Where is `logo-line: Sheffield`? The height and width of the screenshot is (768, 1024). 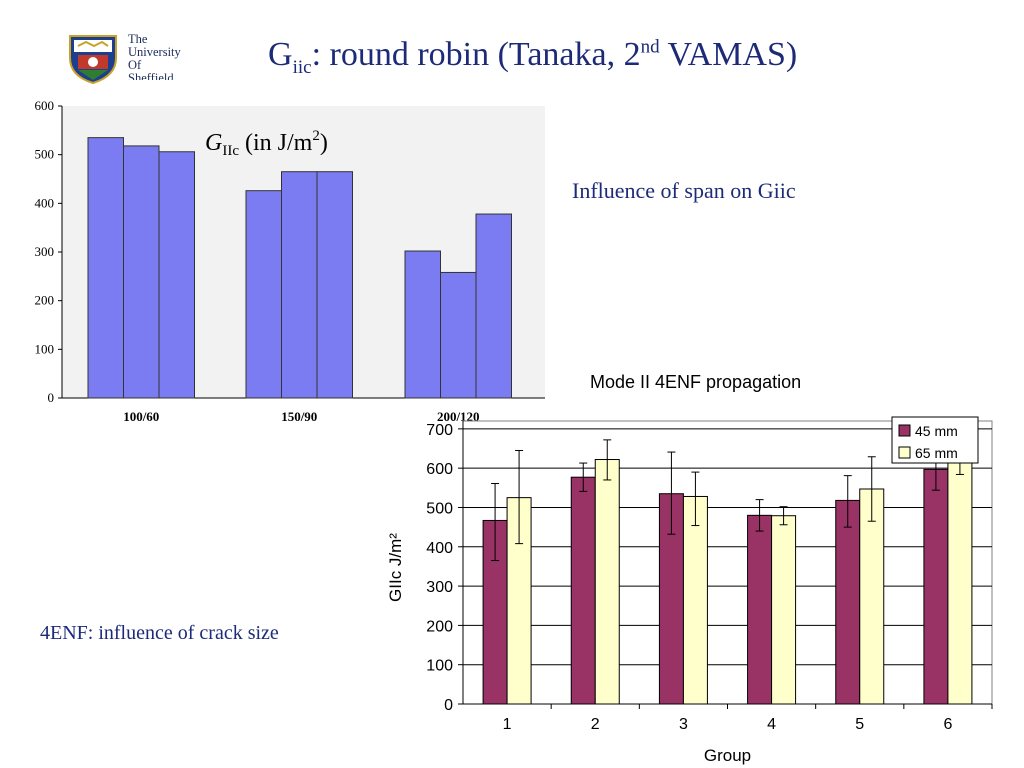
logo-line: Sheffield is located at coordinates (151, 76).